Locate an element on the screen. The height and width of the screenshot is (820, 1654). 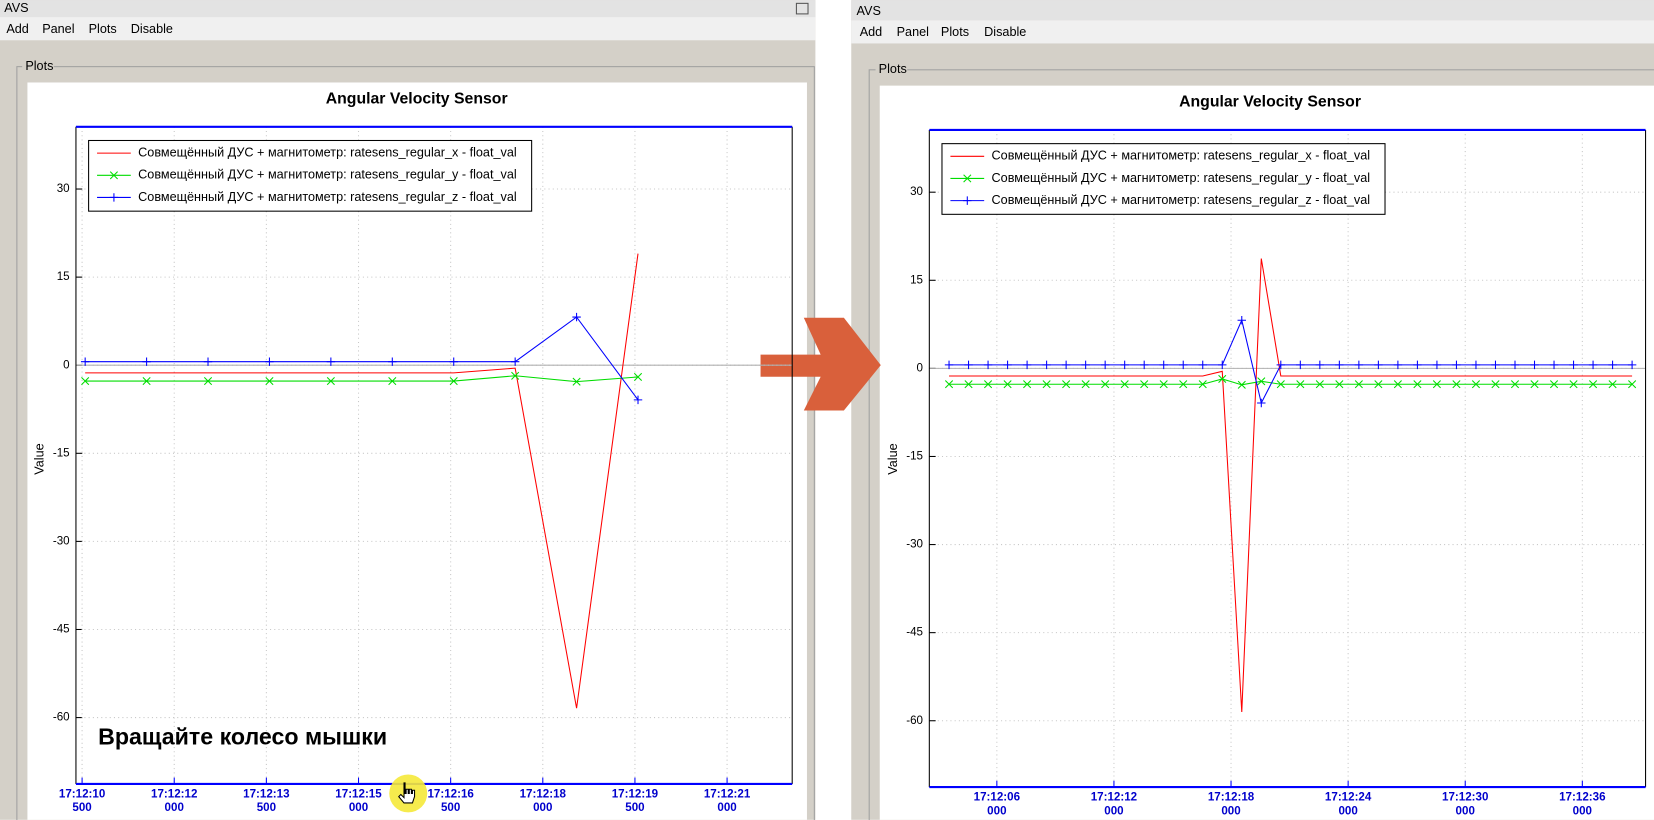
y-tick-label: 30 is located at coordinates (63, 188).